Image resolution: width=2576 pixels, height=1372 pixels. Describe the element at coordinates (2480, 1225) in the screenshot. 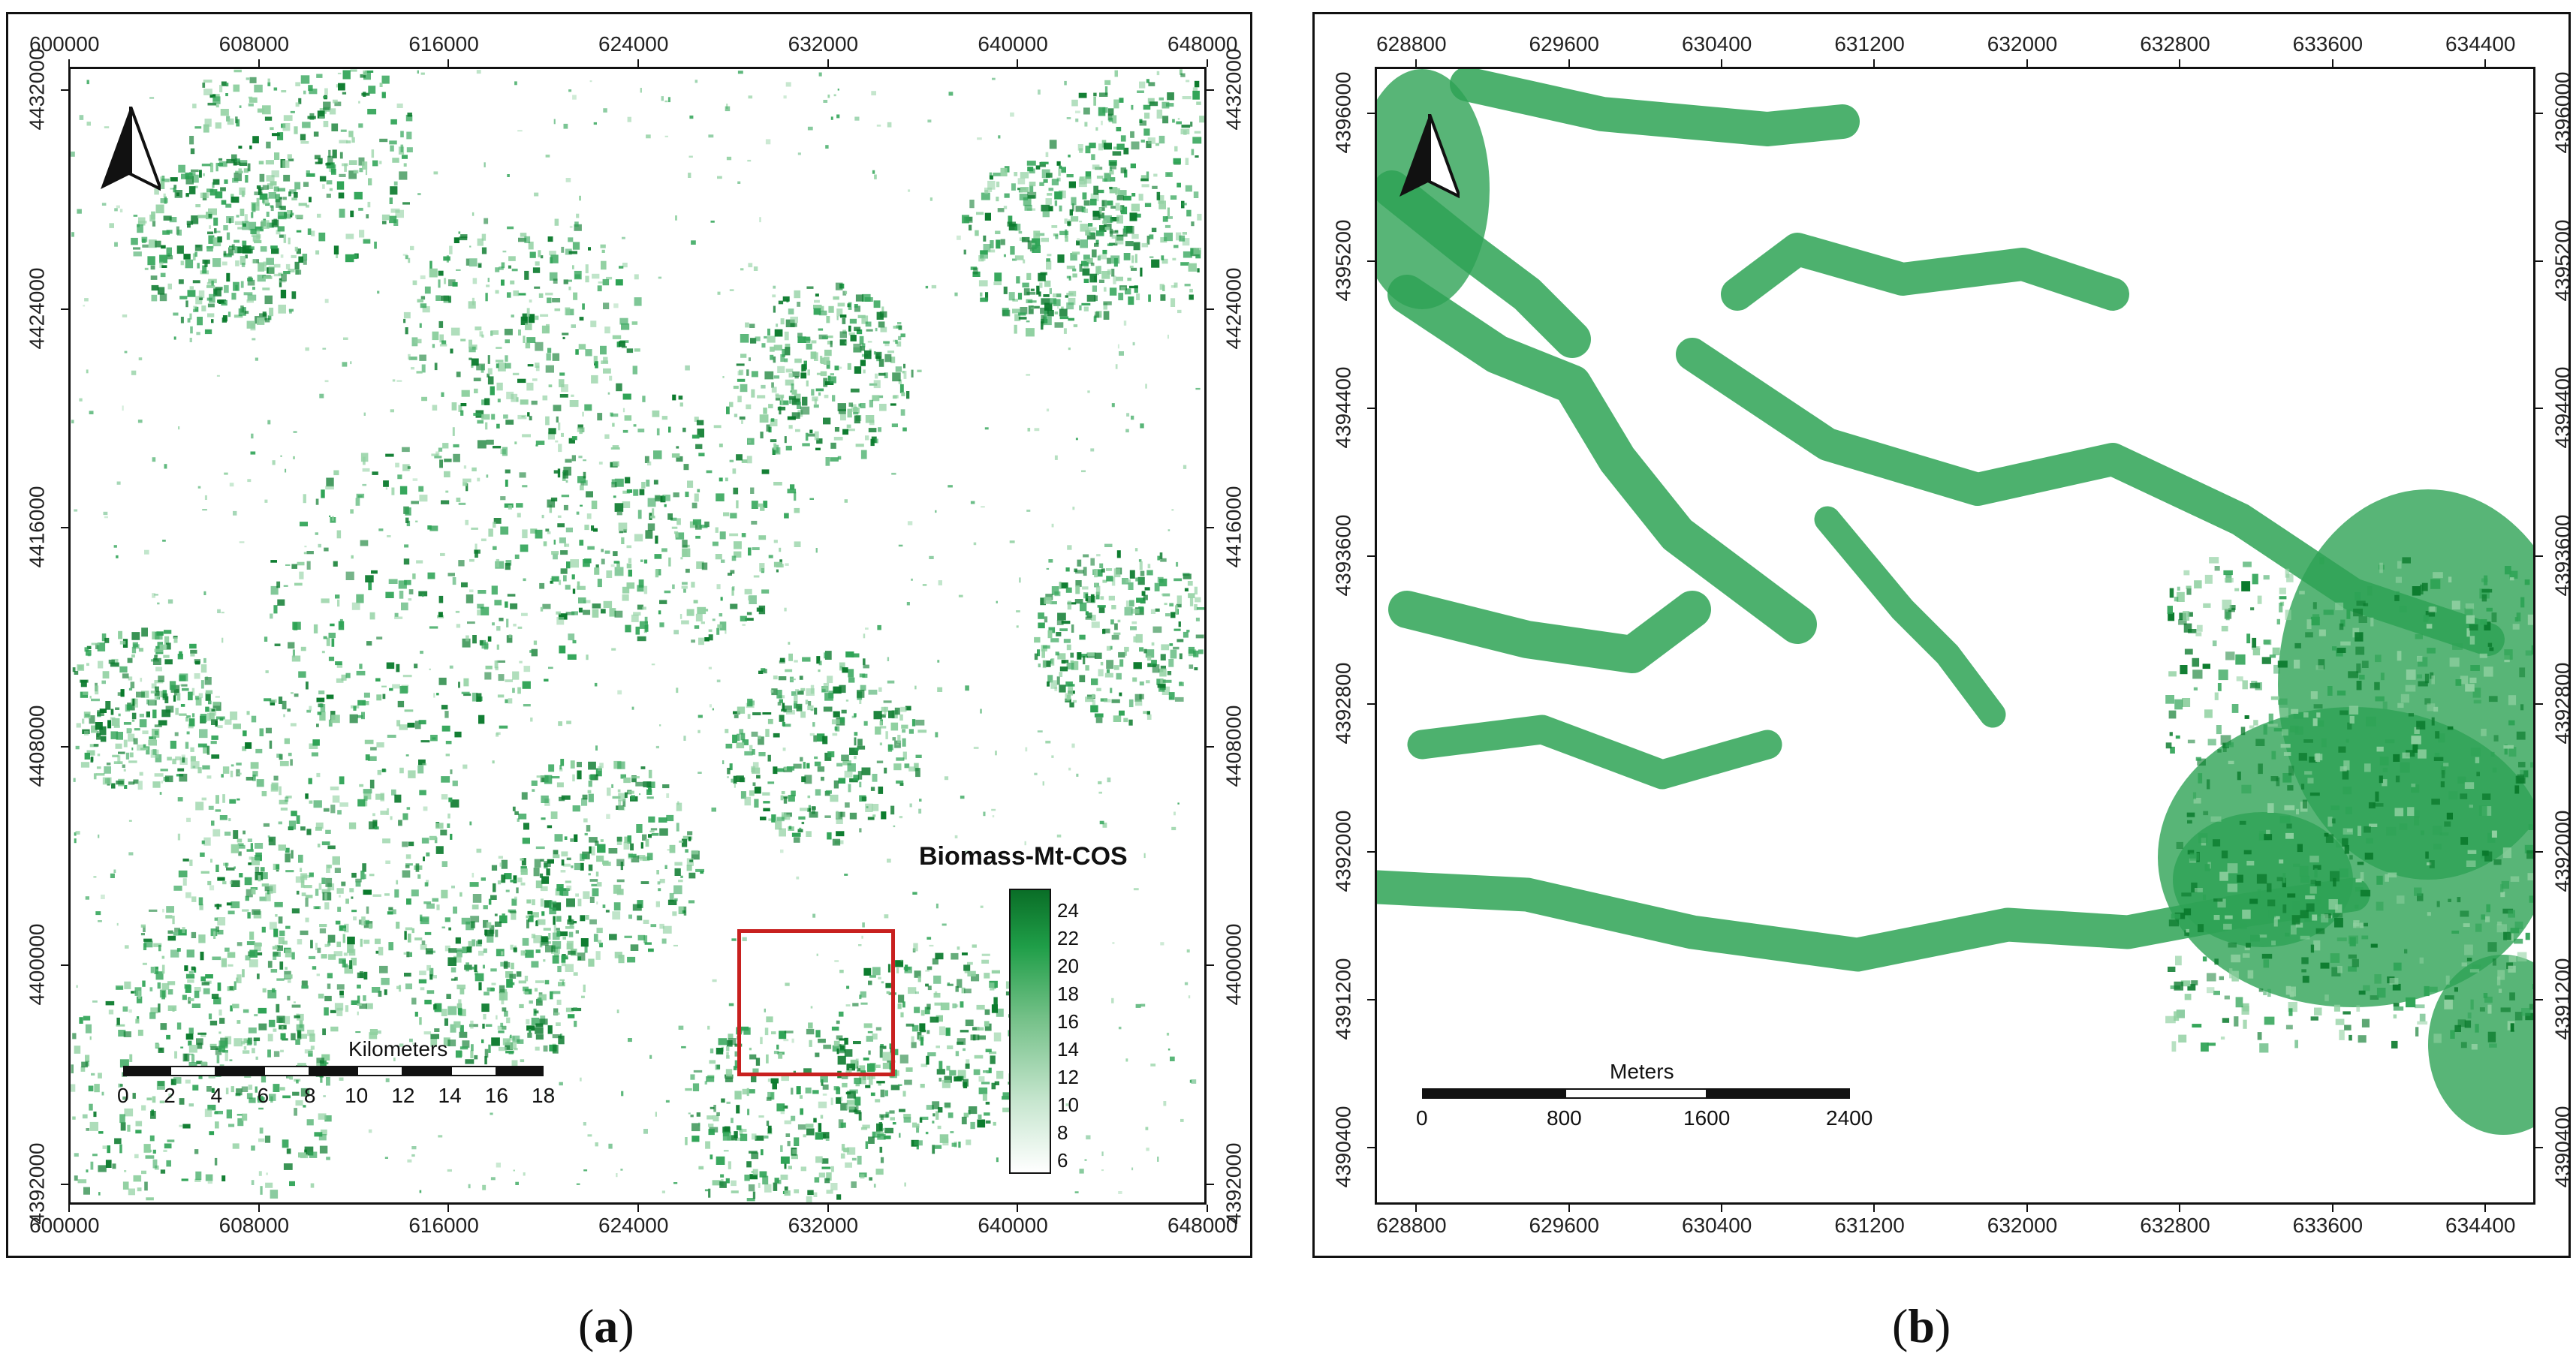

I see `x-tick-label: 634400` at that location.